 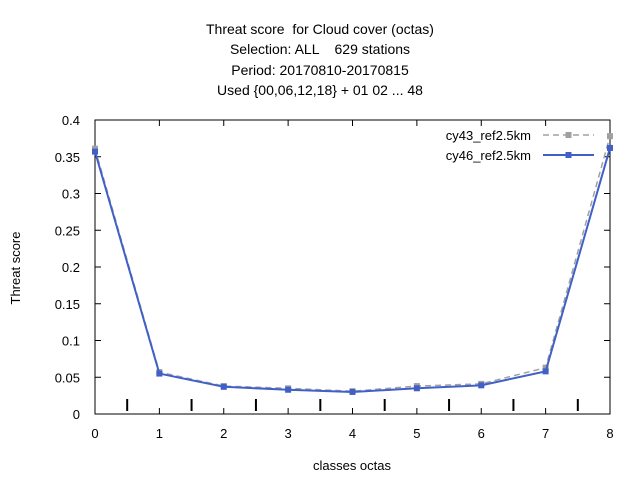 What do you see at coordinates (71, 341) in the screenshot?
I see `y-tick-label: 0.1` at bounding box center [71, 341].